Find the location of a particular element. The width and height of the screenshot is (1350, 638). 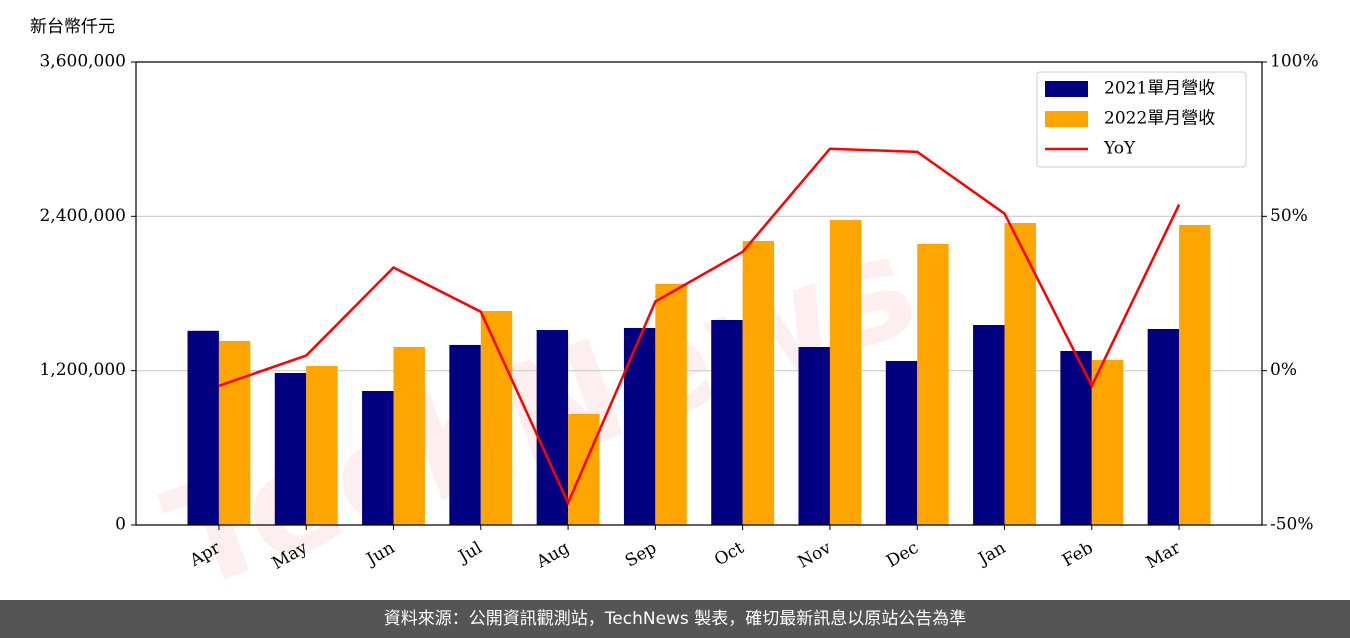

x-tick-label: Mar is located at coordinates (1164, 555).